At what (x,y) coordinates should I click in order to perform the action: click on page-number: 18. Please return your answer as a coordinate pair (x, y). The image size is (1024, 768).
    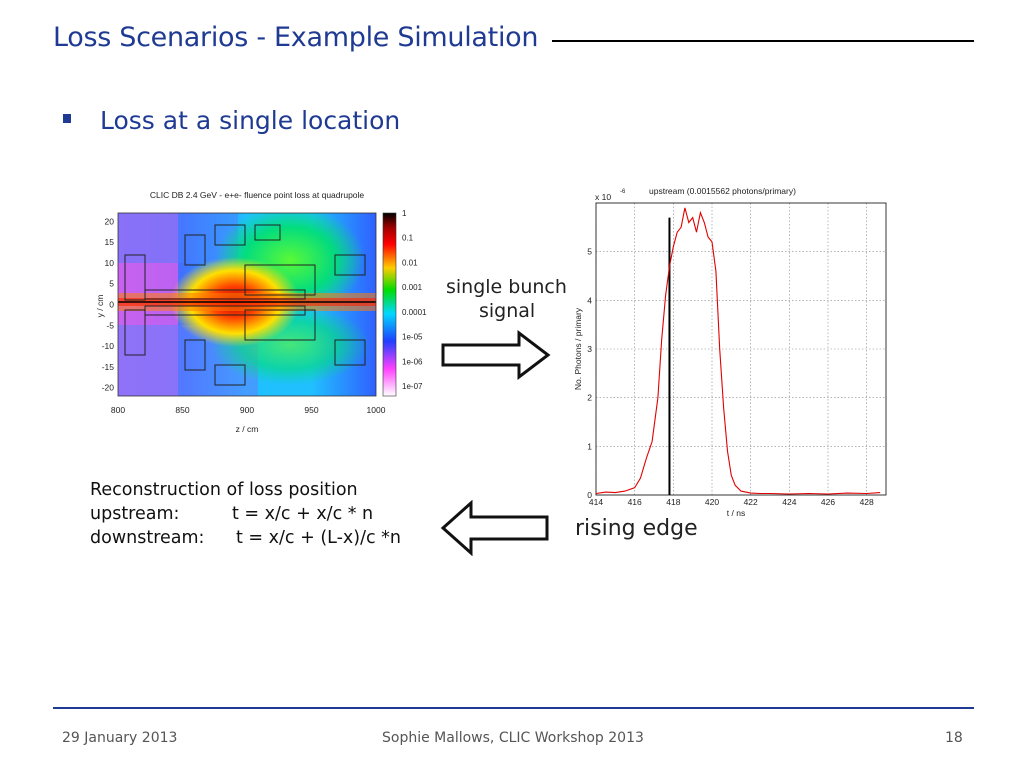
    Looking at the image, I should click on (954, 738).